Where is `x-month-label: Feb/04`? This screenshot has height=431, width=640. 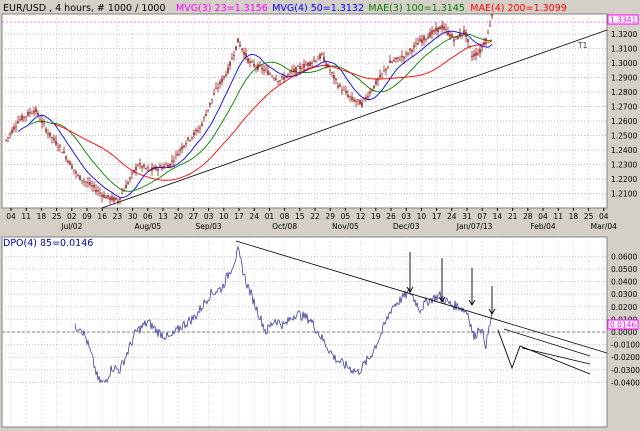
x-month-label: Feb/04 is located at coordinates (543, 226).